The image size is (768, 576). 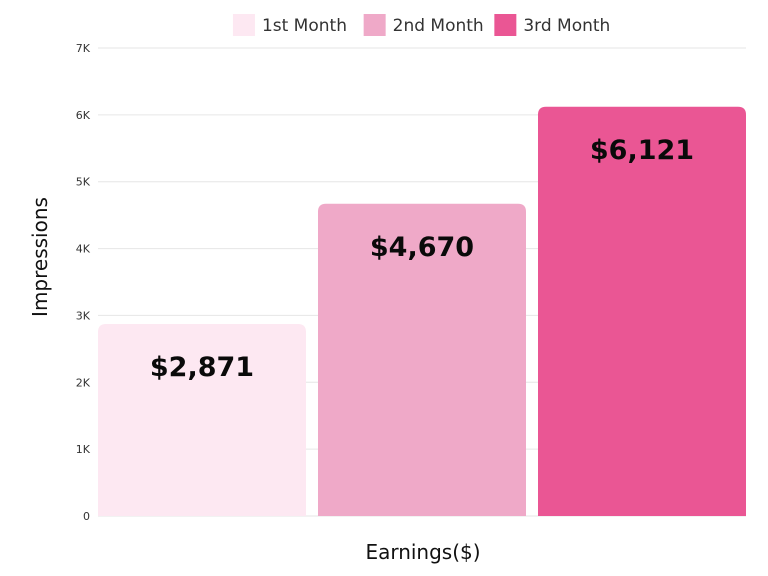 What do you see at coordinates (83, 449) in the screenshot?
I see `y-tick-label: 1K` at bounding box center [83, 449].